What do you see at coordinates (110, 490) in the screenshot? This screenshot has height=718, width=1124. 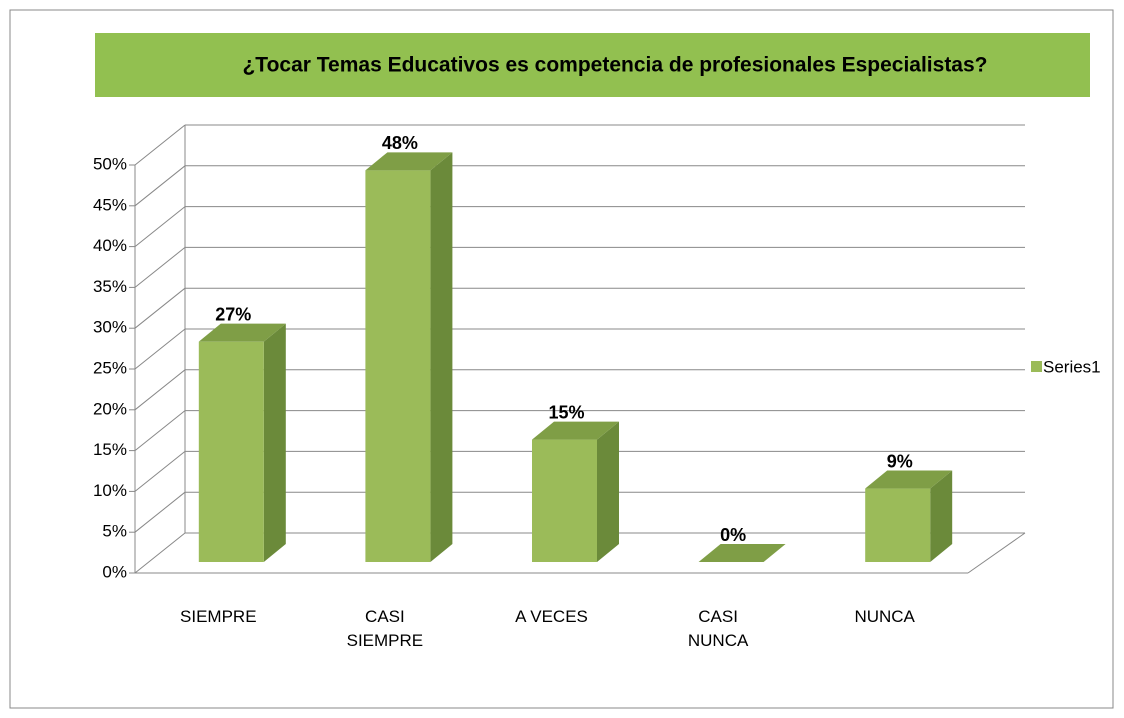 I see `y-tick-label: 10%` at bounding box center [110, 490].